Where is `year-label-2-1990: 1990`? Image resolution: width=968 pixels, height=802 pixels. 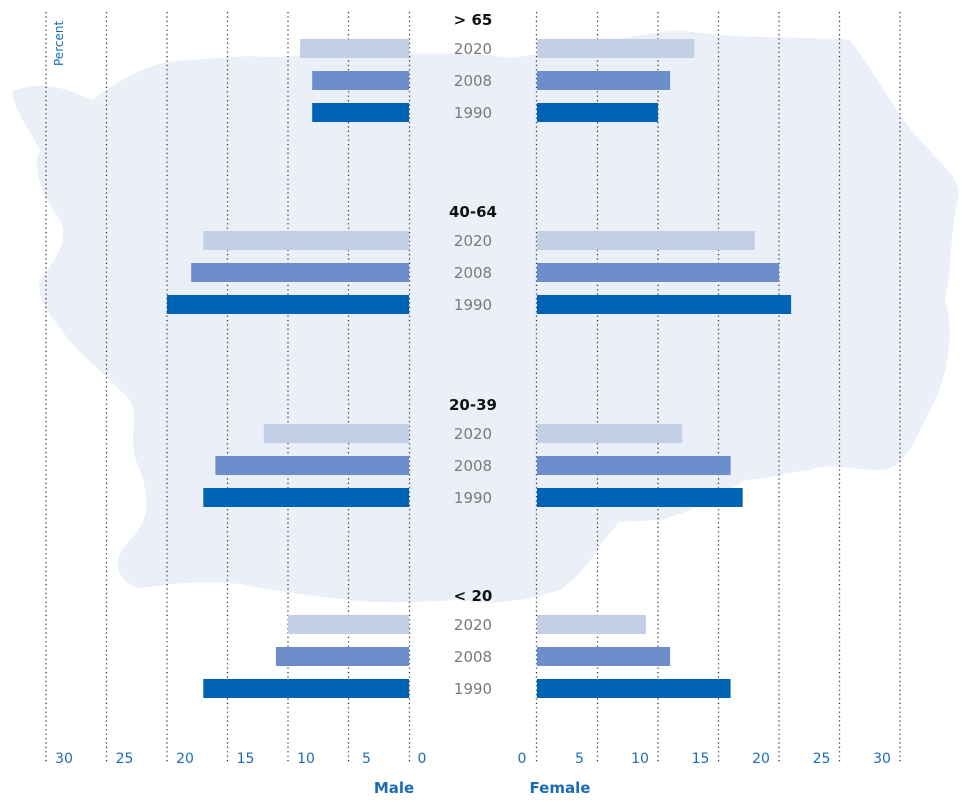
year-label-2-1990: 1990 is located at coordinates (473, 498).